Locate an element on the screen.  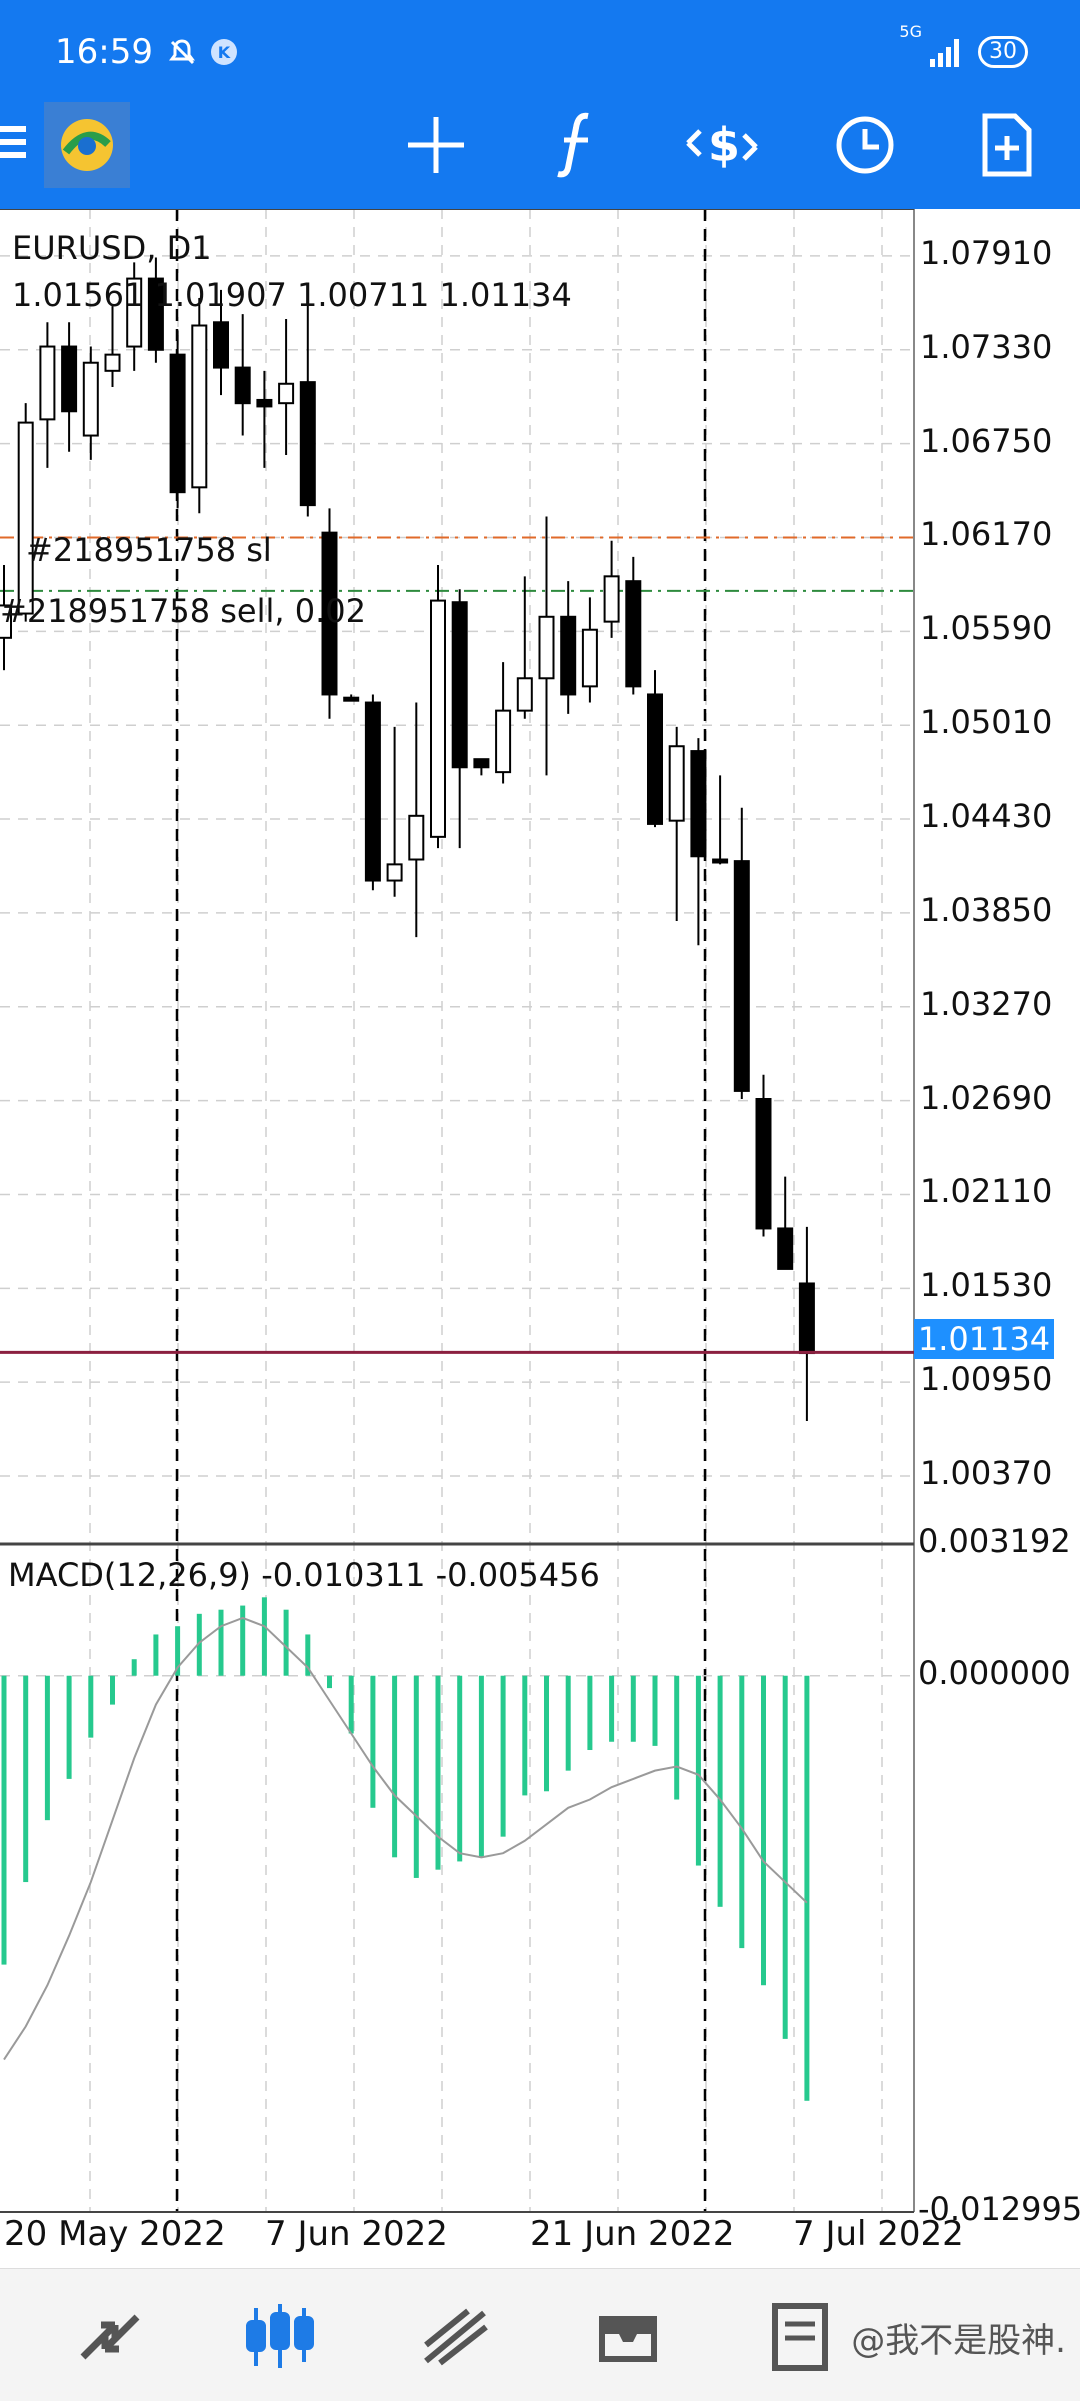
crosshair-icon is located at coordinates (436, 145).